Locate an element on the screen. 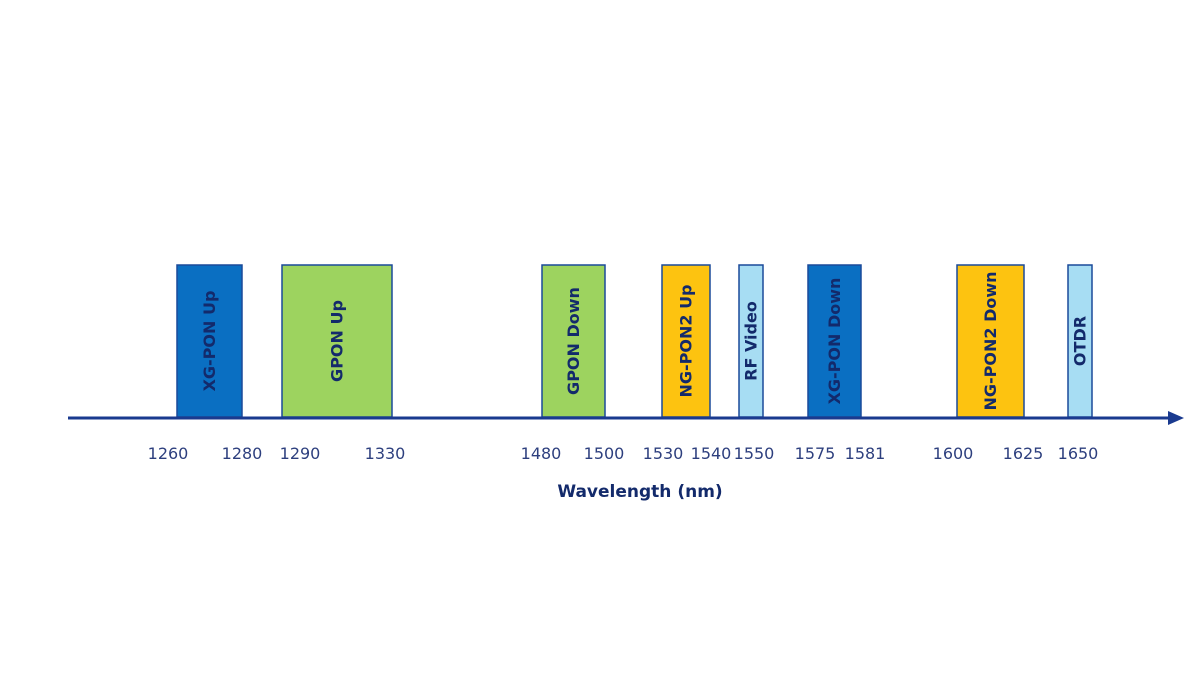  band-rect-xg-pon-down is located at coordinates (834, 341).